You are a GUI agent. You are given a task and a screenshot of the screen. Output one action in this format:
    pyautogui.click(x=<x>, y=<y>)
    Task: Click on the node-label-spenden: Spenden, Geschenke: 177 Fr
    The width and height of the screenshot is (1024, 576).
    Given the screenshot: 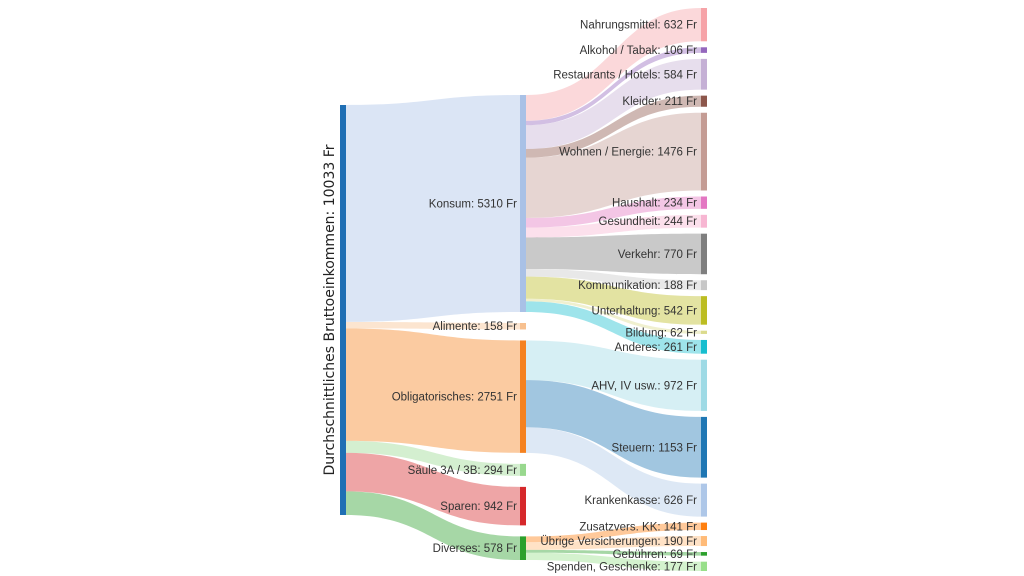 What is the action you would take?
    pyautogui.click(x=622, y=567)
    